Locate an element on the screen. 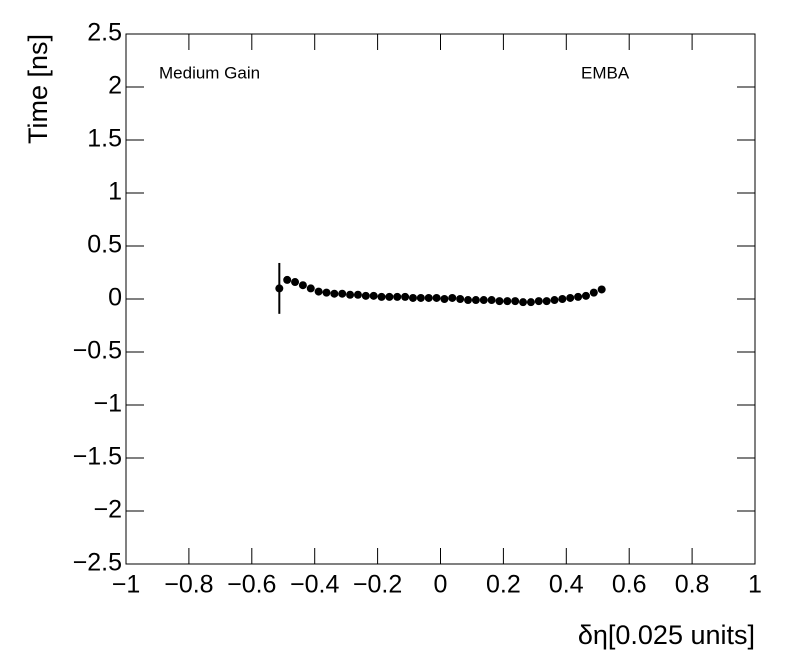 This screenshot has width=796, height=672. x-tick-label: −0.4 is located at coordinates (314, 585).